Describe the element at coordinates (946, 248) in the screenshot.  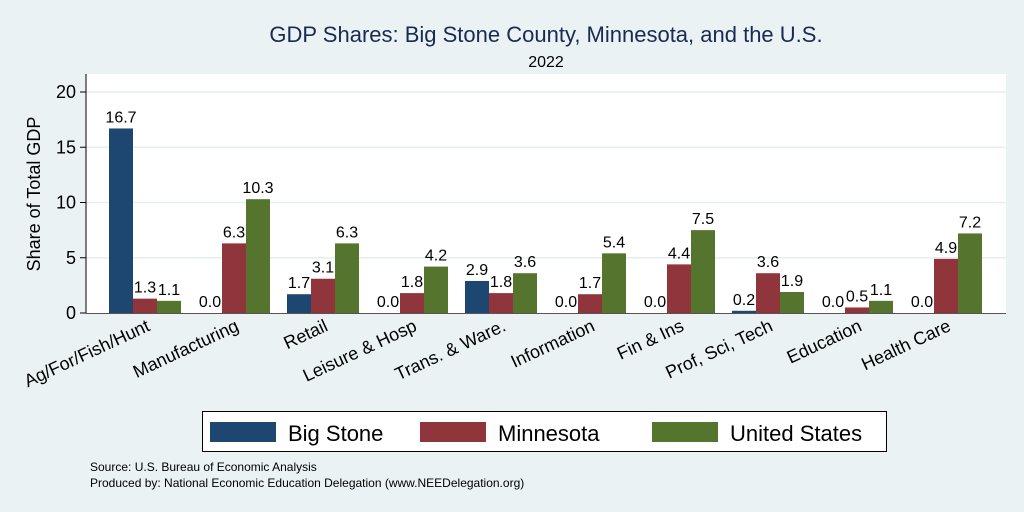
I see `value-label: 4.9` at that location.